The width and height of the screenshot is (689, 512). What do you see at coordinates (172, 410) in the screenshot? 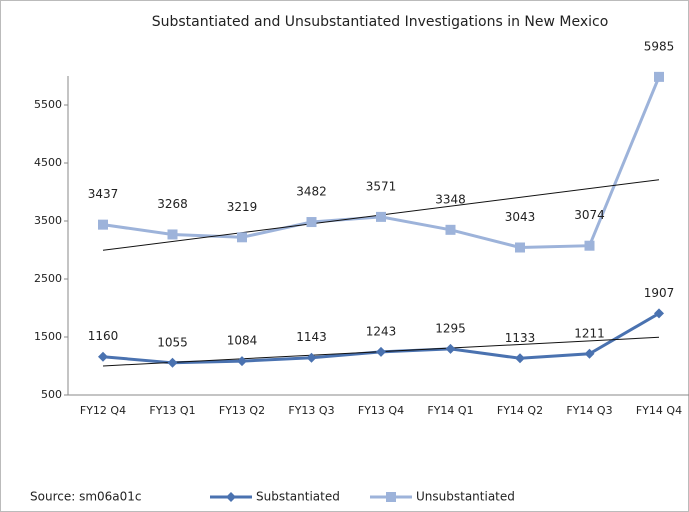
I see `x-tick-label: FY13 Q1` at bounding box center [172, 410].